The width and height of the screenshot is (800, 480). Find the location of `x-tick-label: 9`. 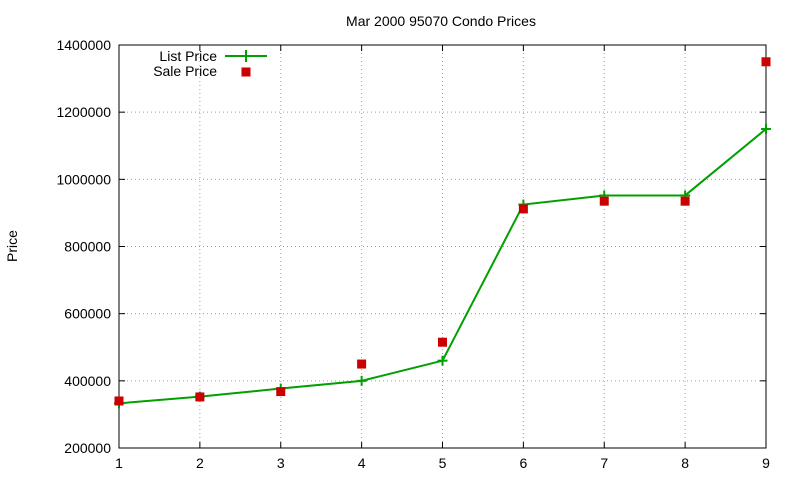

x-tick-label: 9 is located at coordinates (766, 463).